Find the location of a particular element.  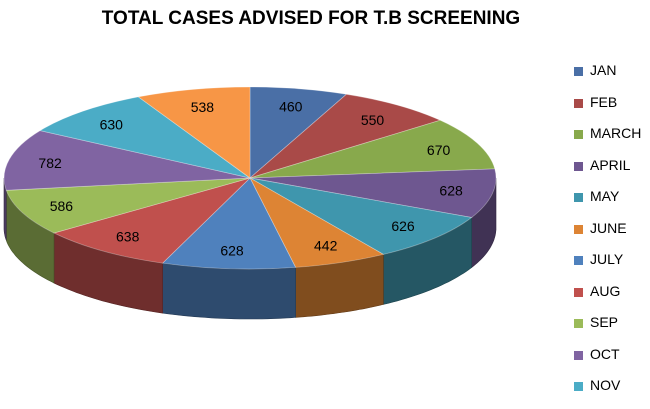

data-label: 550 is located at coordinates (373, 120).